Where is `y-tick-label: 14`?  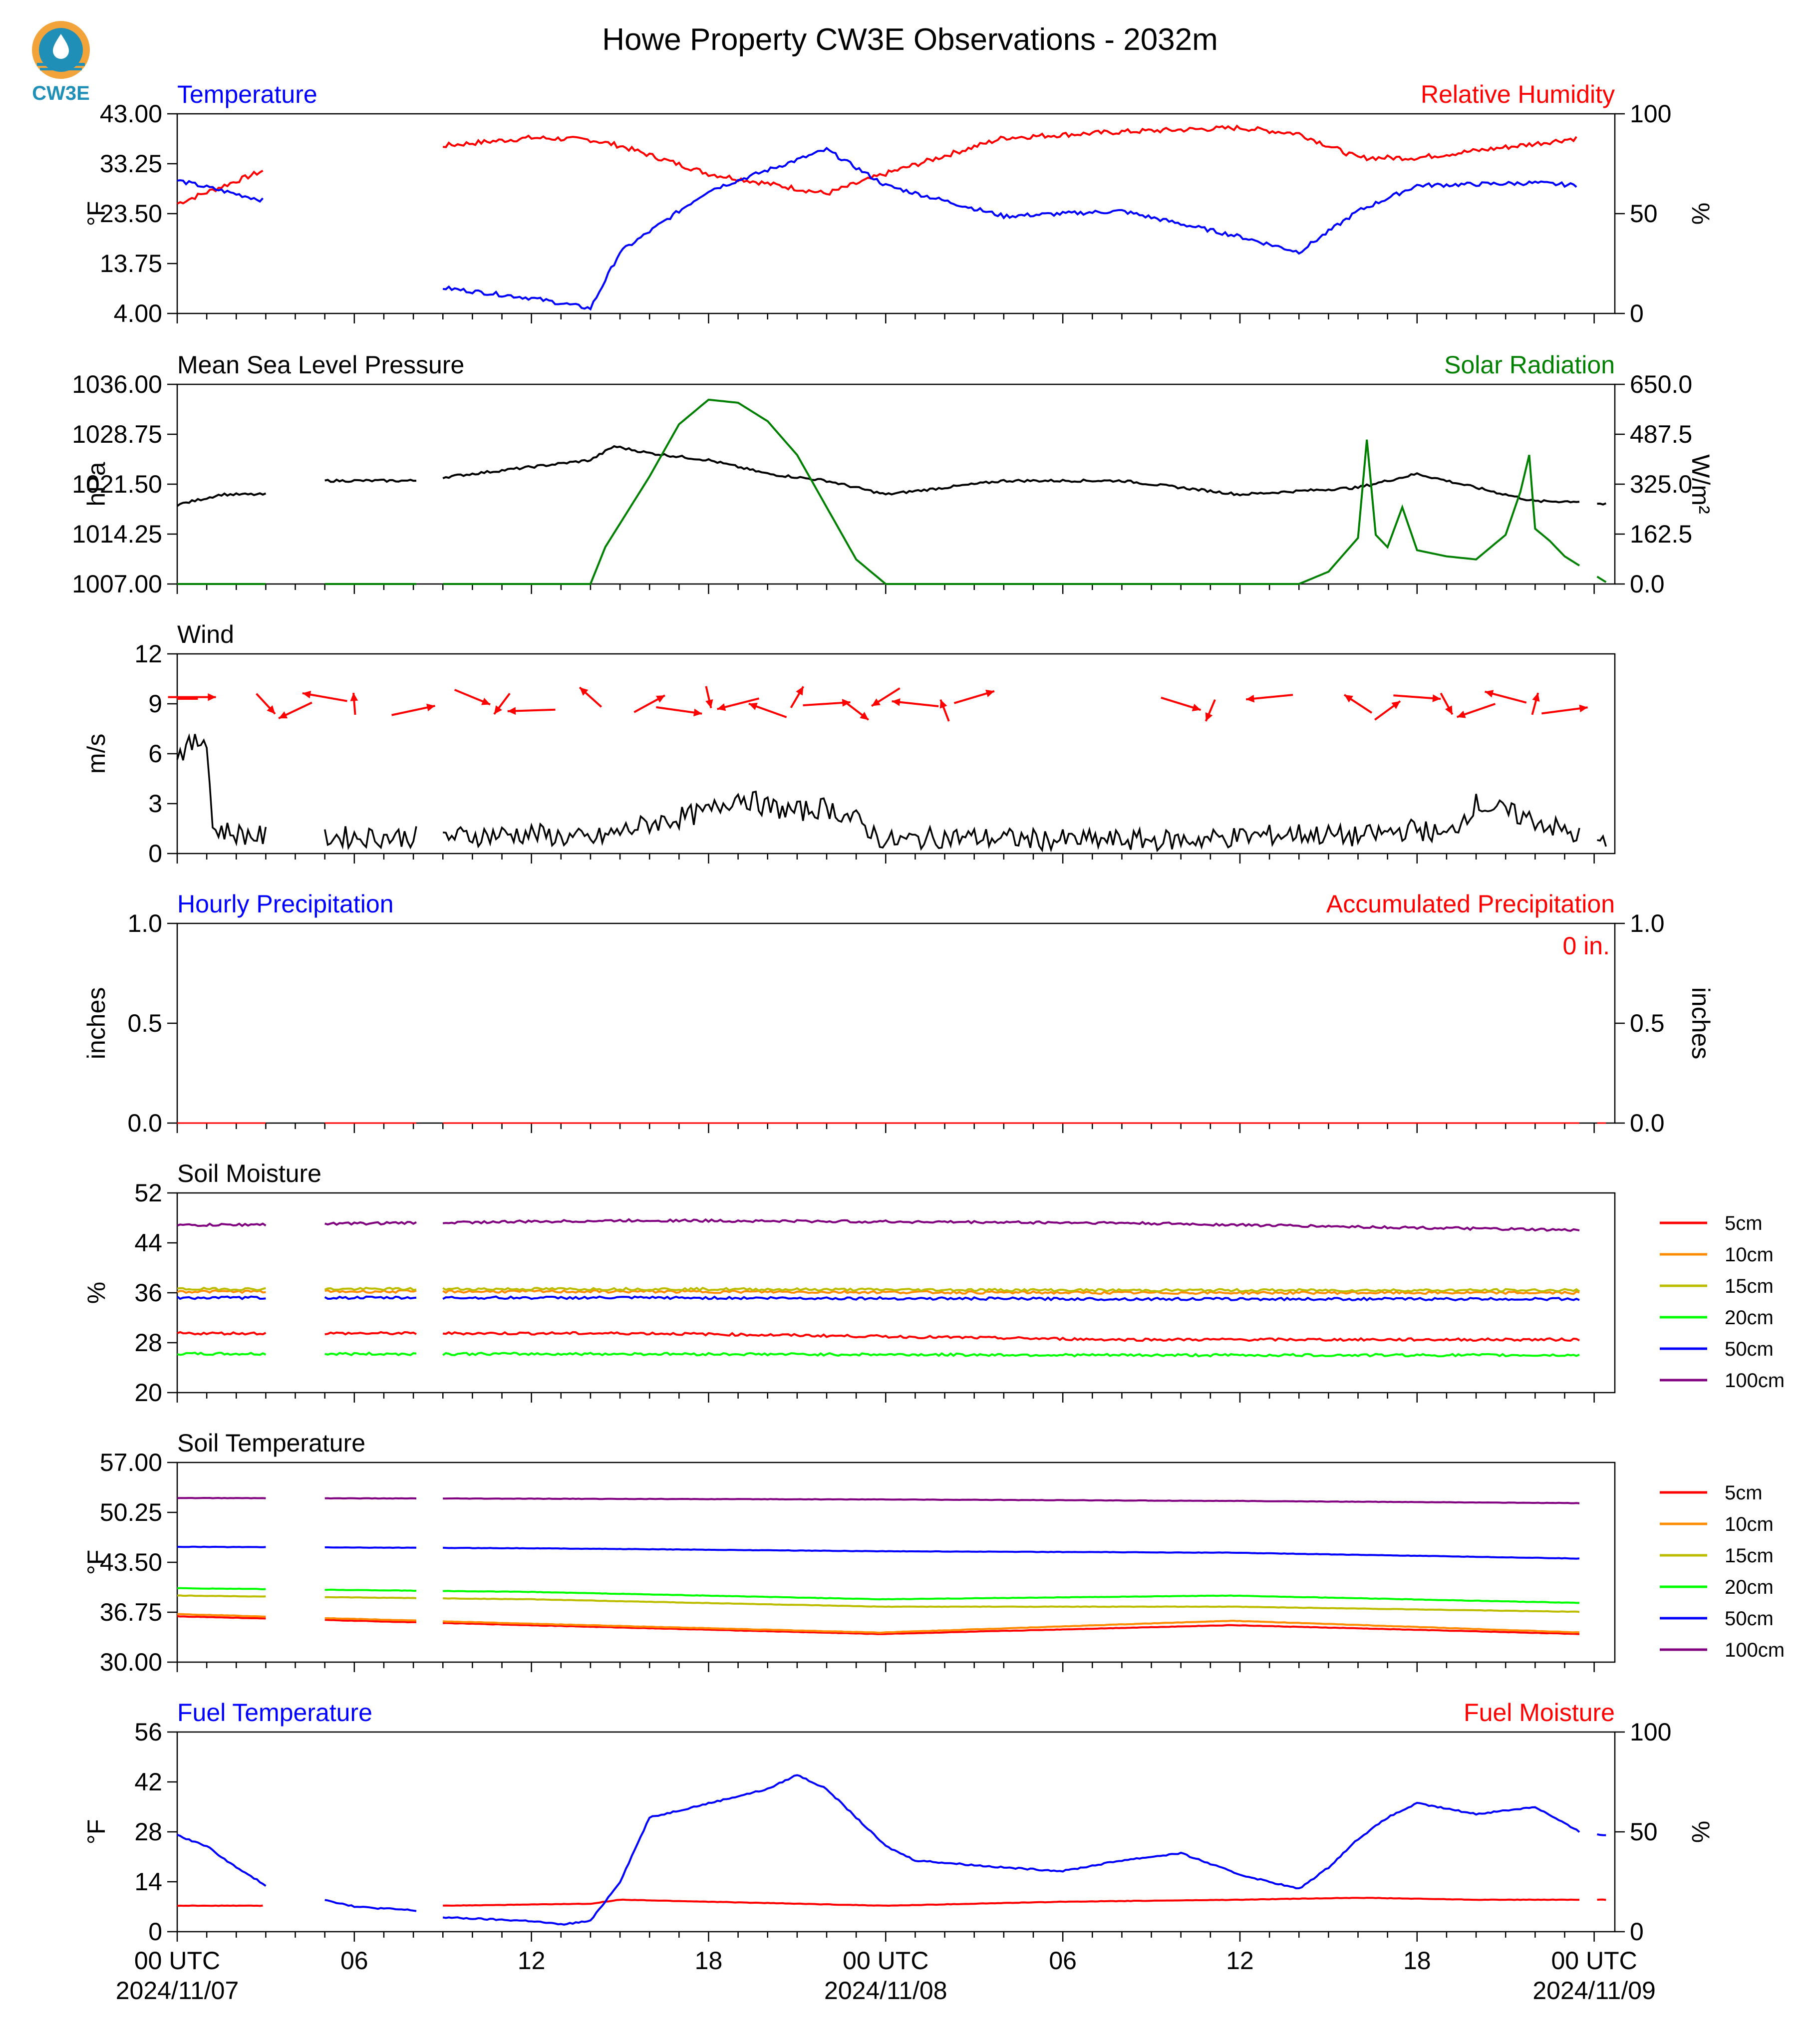
y-tick-label: 14 is located at coordinates (148, 1882).